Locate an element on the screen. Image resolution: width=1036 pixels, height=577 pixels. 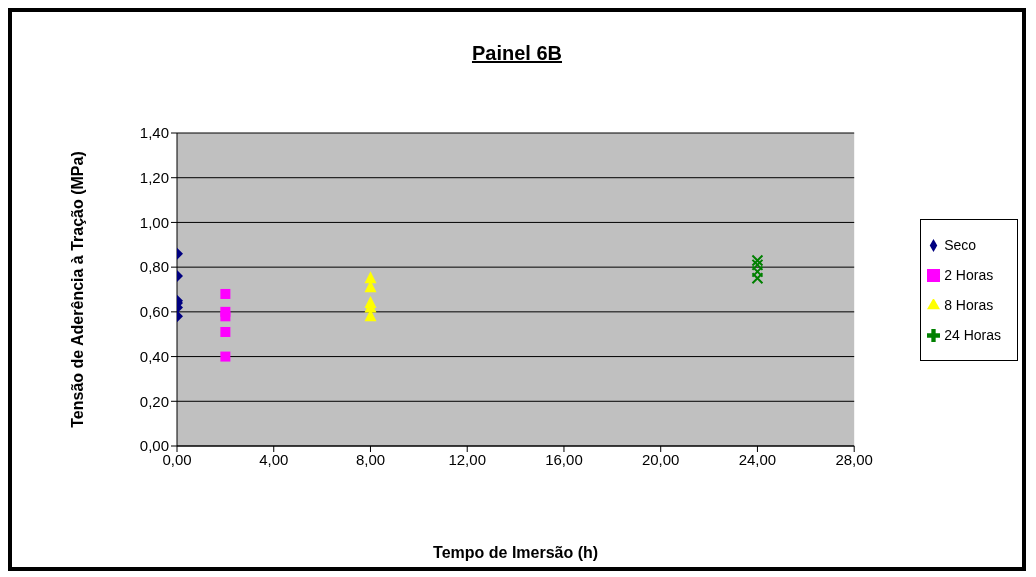
y-tick-label: 0,40 is located at coordinates (154, 356).